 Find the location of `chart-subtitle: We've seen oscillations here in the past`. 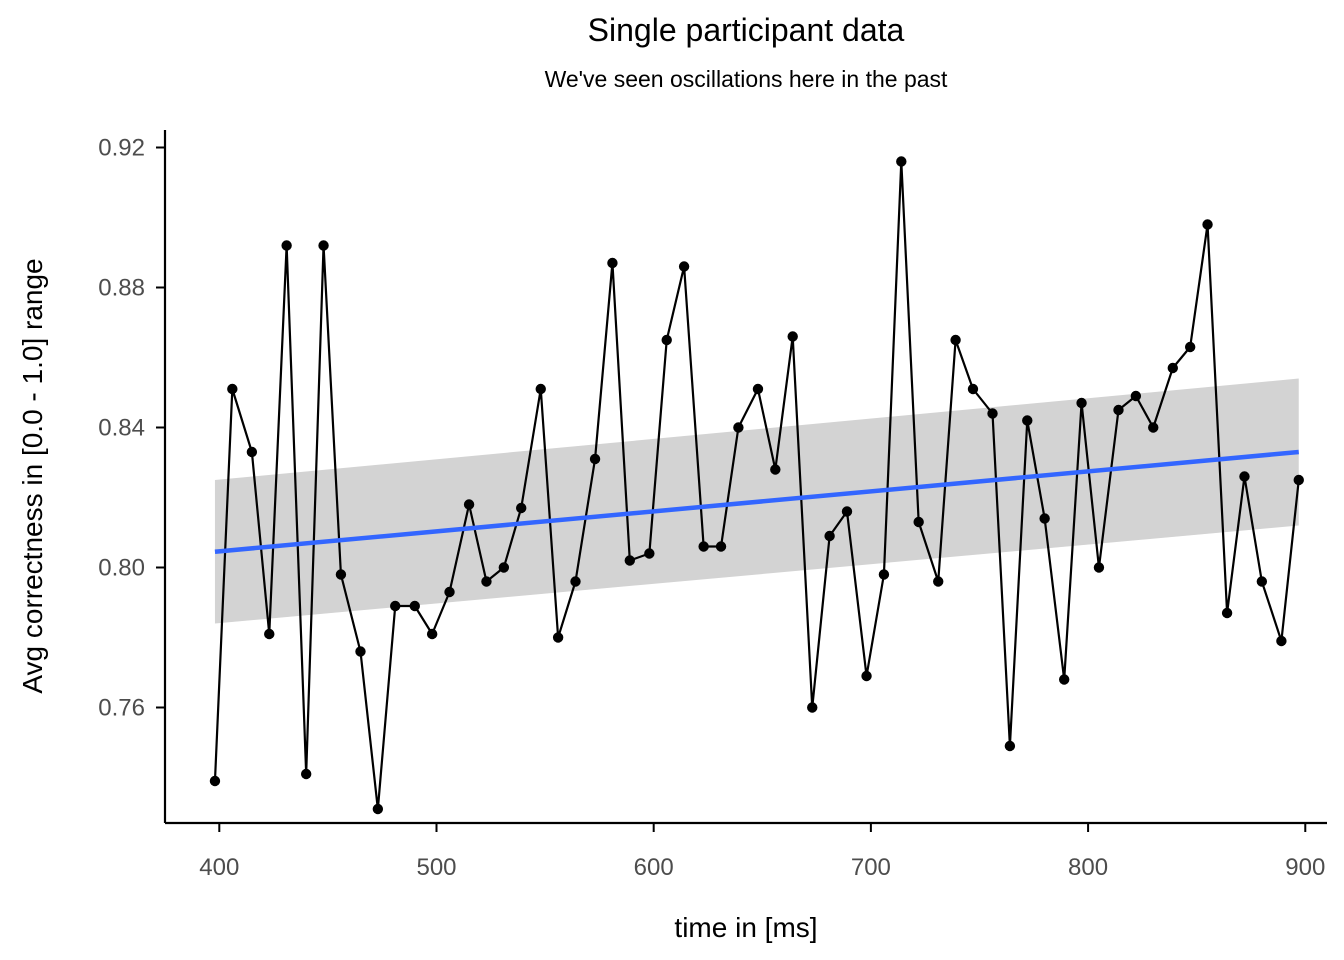

chart-subtitle: We've seen oscillations here in the past is located at coordinates (746, 79).